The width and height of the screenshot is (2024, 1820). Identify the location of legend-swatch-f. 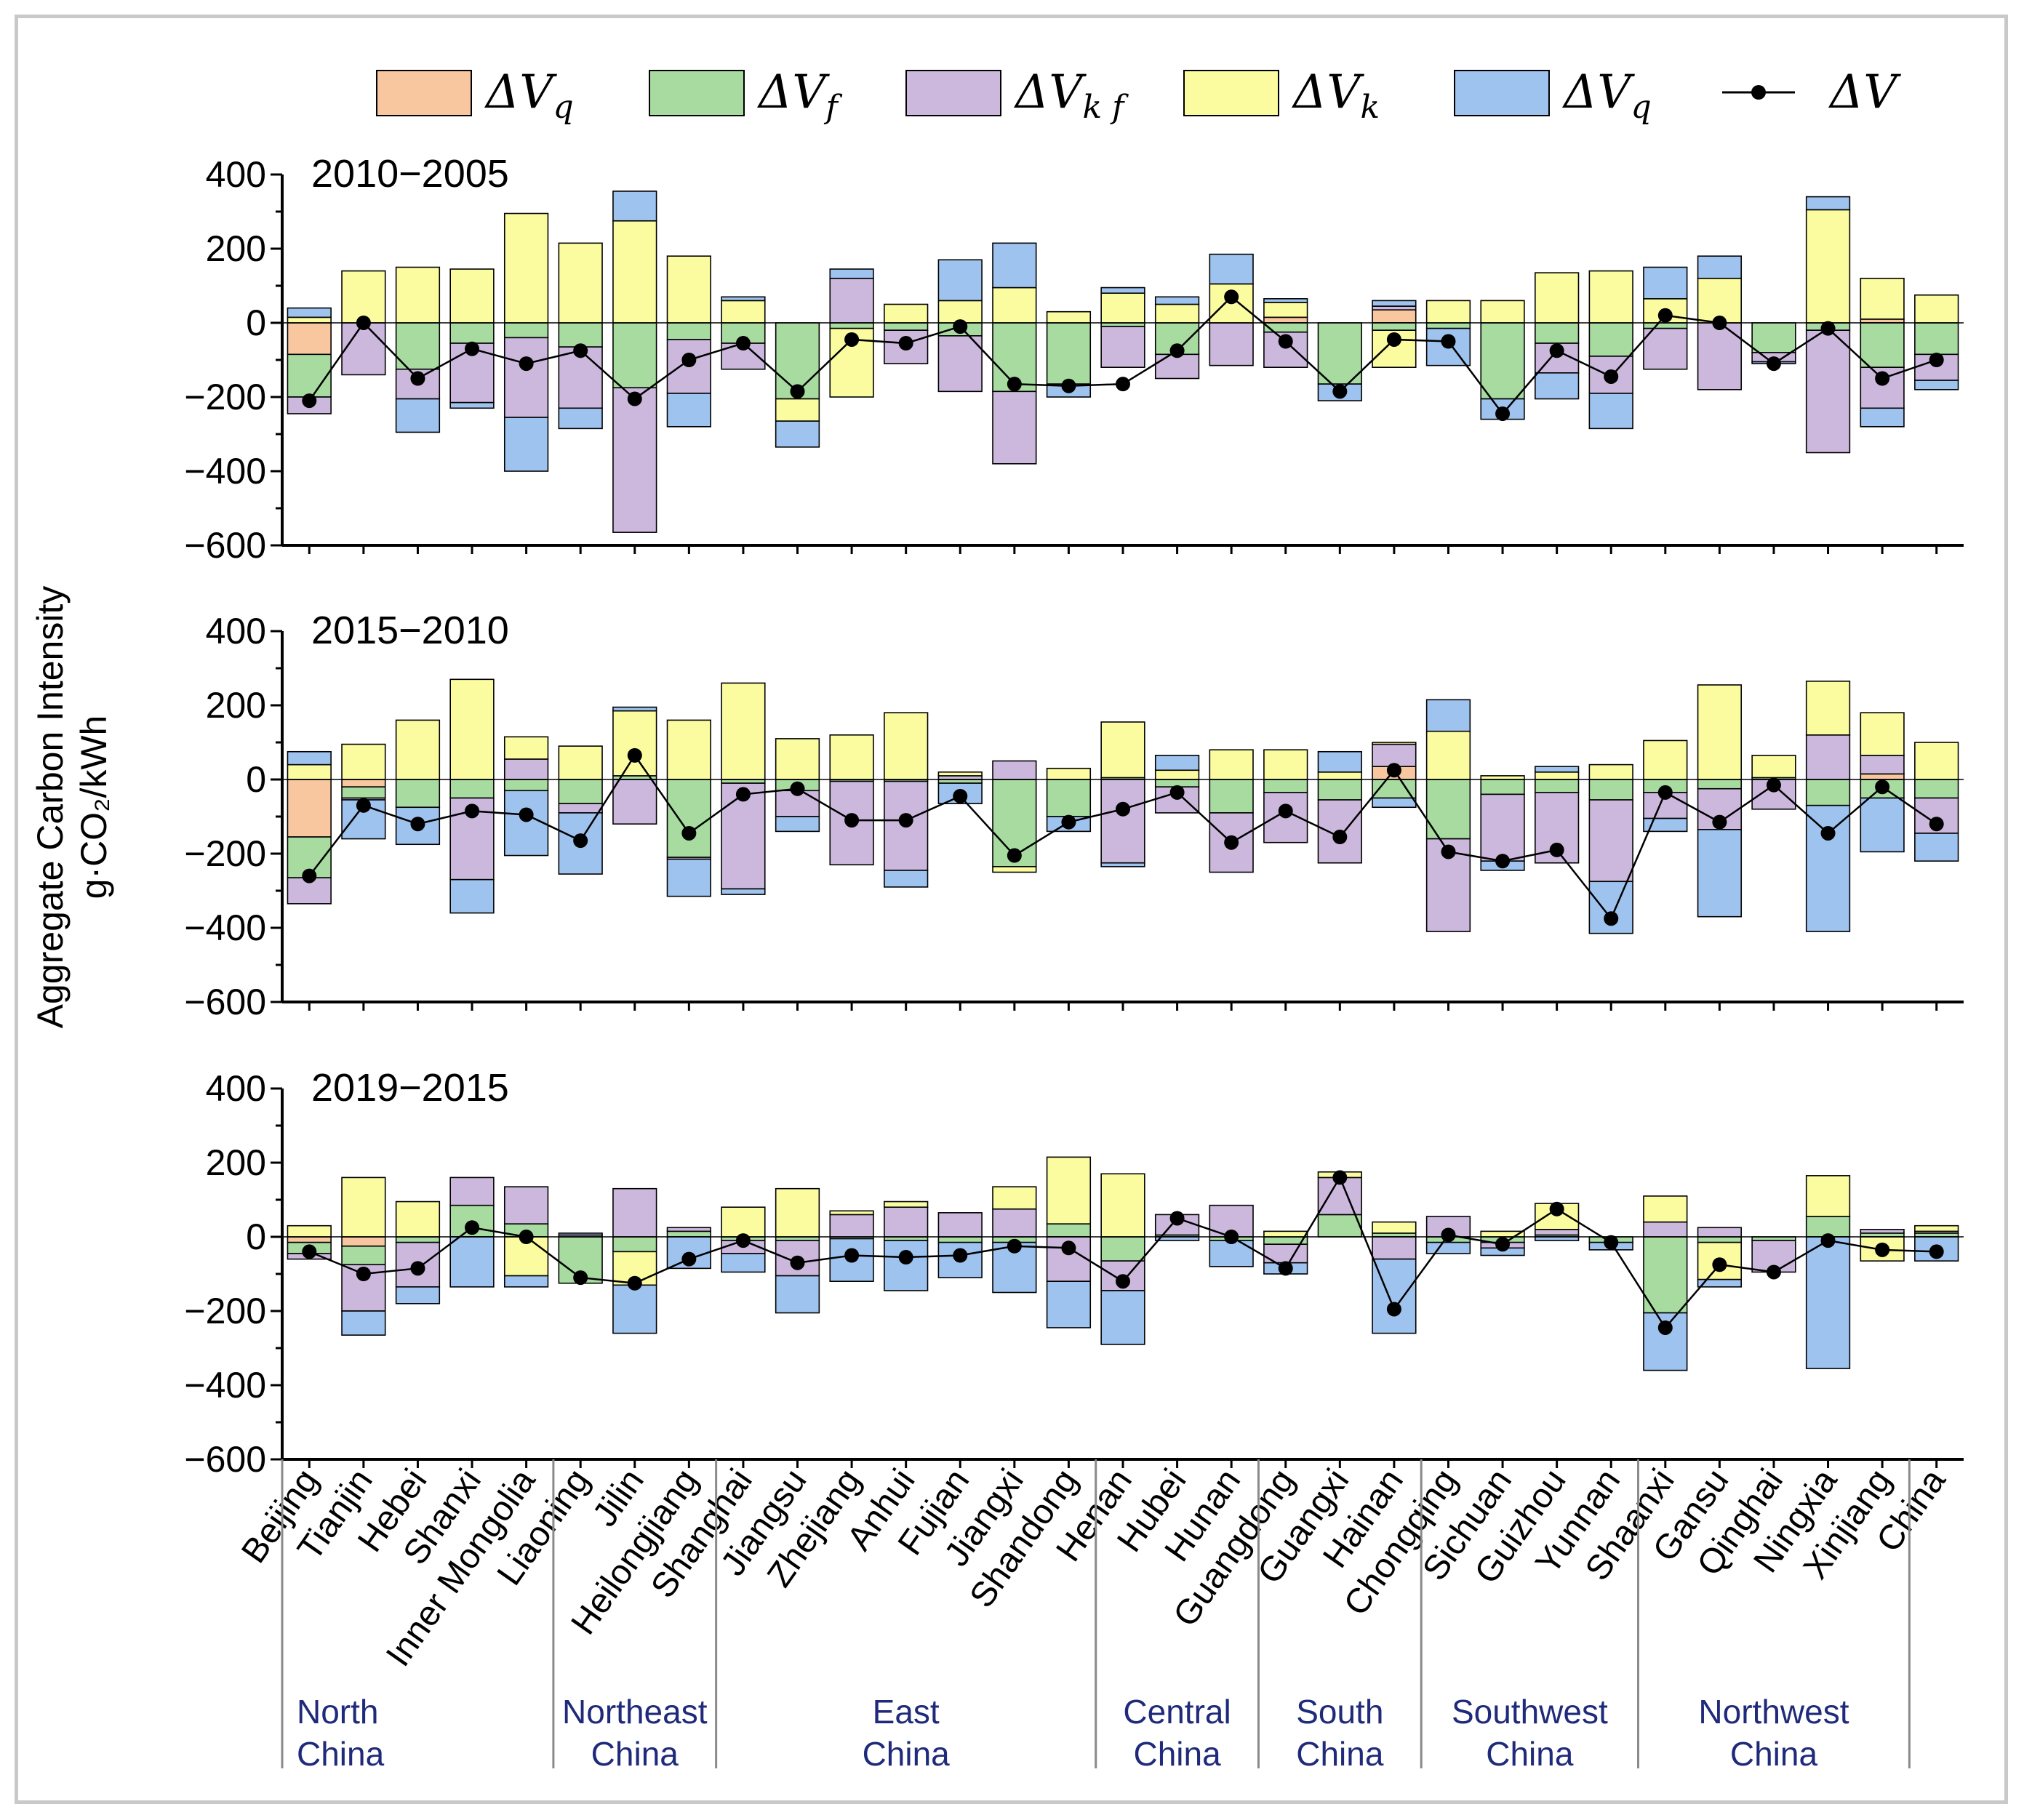
(697, 93).